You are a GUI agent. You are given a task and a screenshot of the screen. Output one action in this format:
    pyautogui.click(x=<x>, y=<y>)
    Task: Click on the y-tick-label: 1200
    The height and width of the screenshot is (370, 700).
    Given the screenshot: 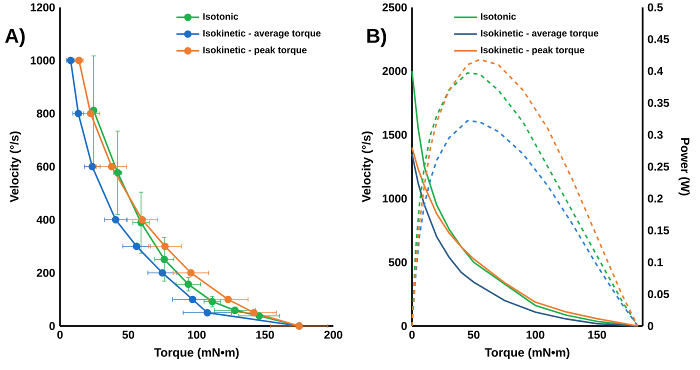 What is the action you would take?
    pyautogui.click(x=42, y=7)
    